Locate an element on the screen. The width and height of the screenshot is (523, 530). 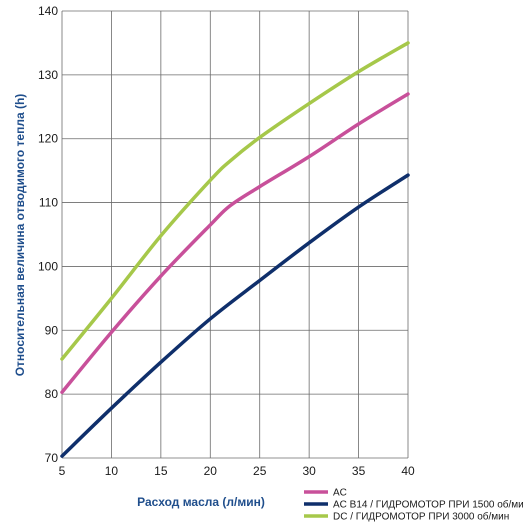
y-tick-label: 110 is located at coordinates (48, 203).